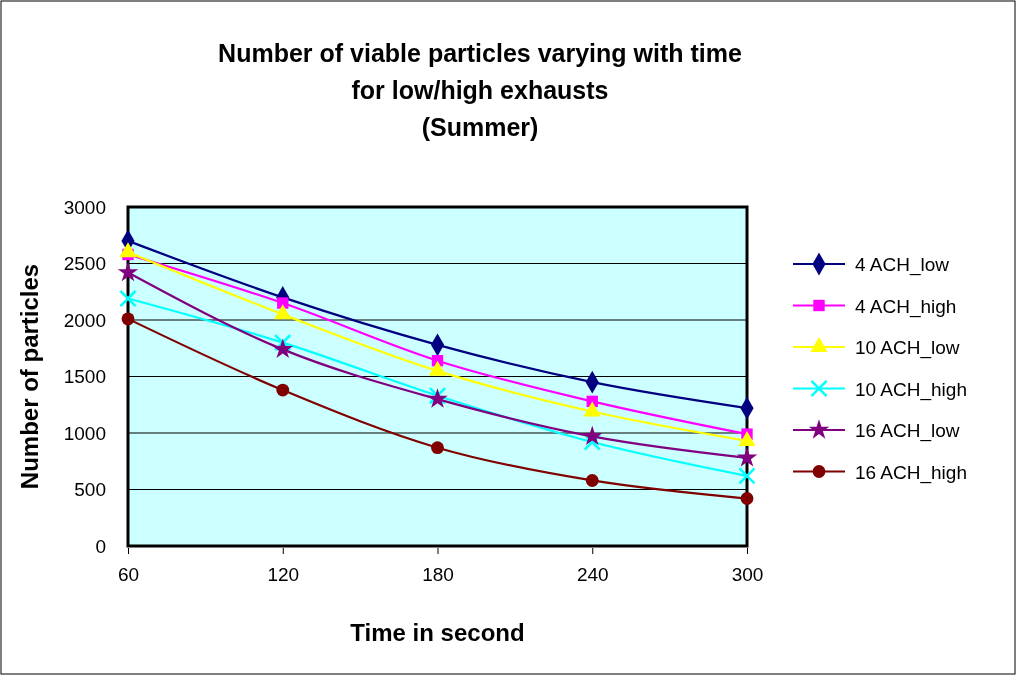  What do you see at coordinates (283, 575) in the screenshot?
I see `x-tick-label: 120` at bounding box center [283, 575].